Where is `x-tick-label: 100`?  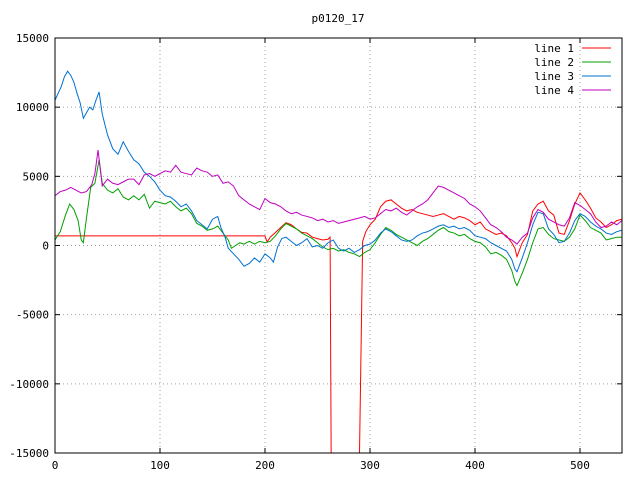
x-tick-label: 100 is located at coordinates (160, 465).